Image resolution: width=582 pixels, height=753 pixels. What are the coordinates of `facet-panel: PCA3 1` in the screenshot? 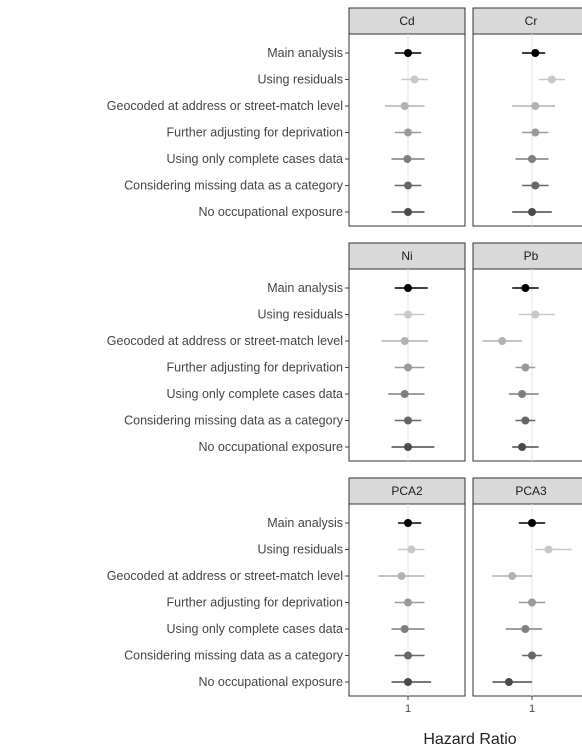 It's located at (527, 596).